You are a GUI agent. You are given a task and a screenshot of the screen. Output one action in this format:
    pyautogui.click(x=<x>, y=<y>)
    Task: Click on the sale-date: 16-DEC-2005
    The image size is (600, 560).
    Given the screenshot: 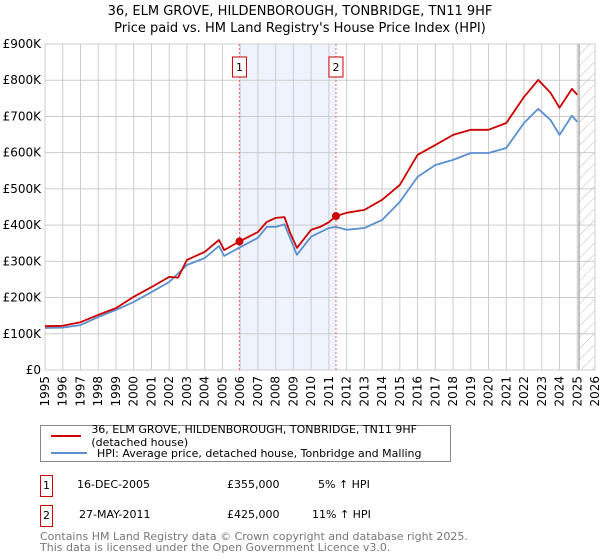 What is the action you would take?
    pyautogui.click(x=114, y=484)
    